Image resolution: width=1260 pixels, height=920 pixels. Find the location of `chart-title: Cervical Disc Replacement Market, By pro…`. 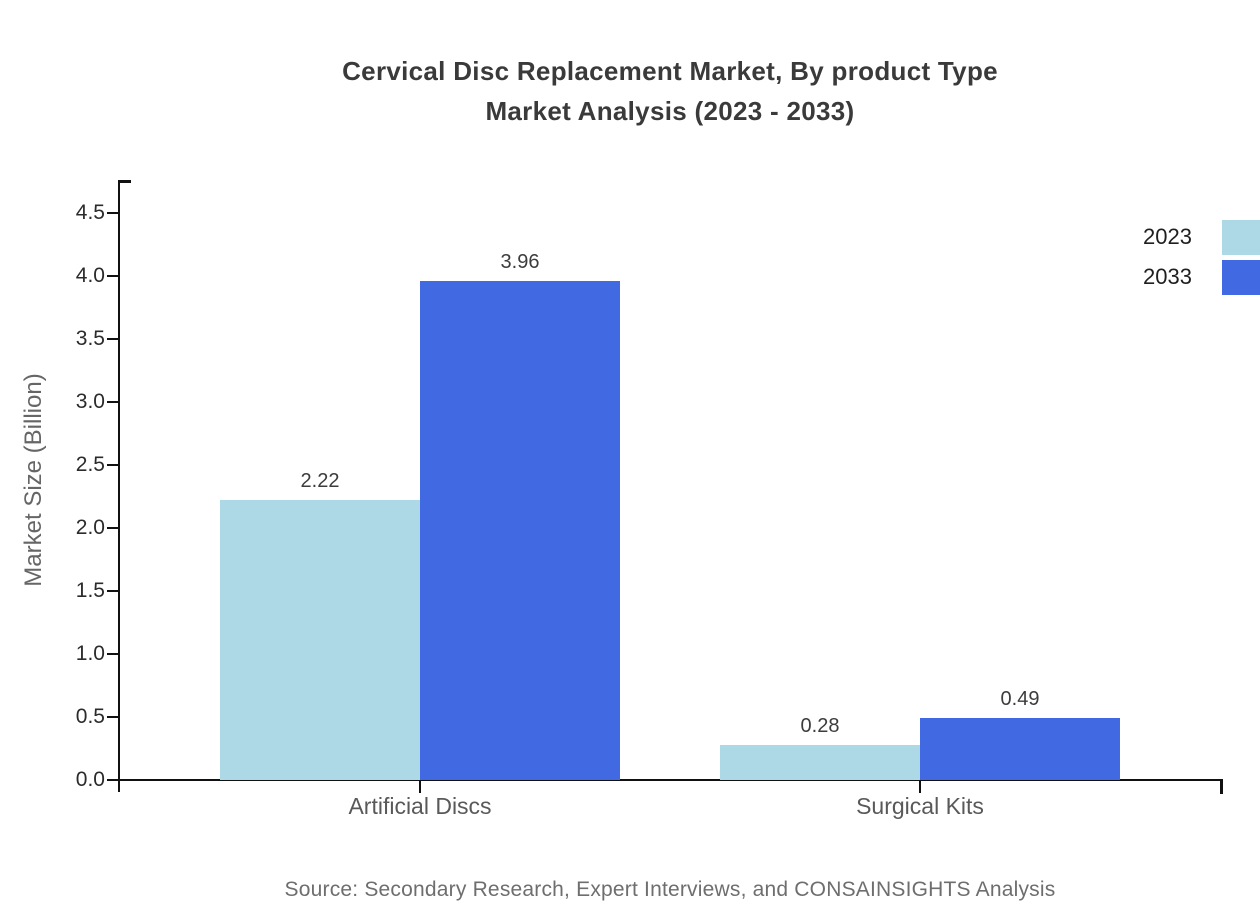

chart-title: Cervical Disc Replacement Market, By pro… is located at coordinates (670, 91).